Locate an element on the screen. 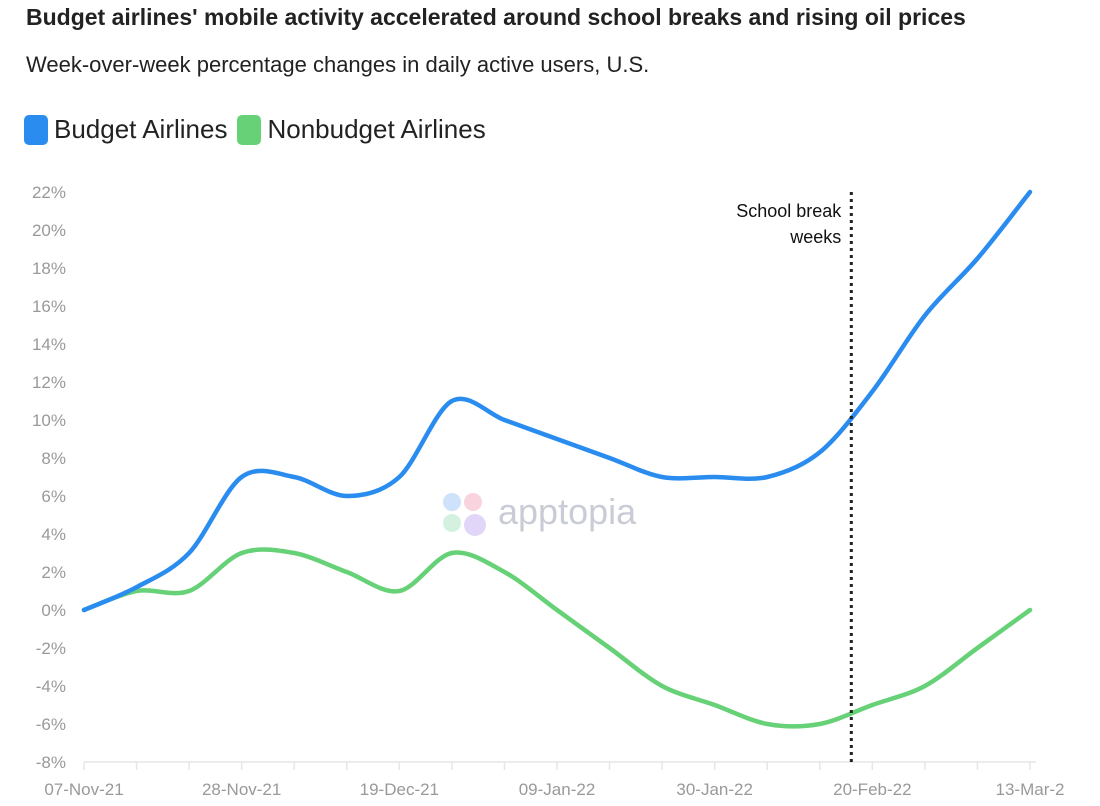 The width and height of the screenshot is (1100, 806). school-break-label: School break is located at coordinates (789, 211).